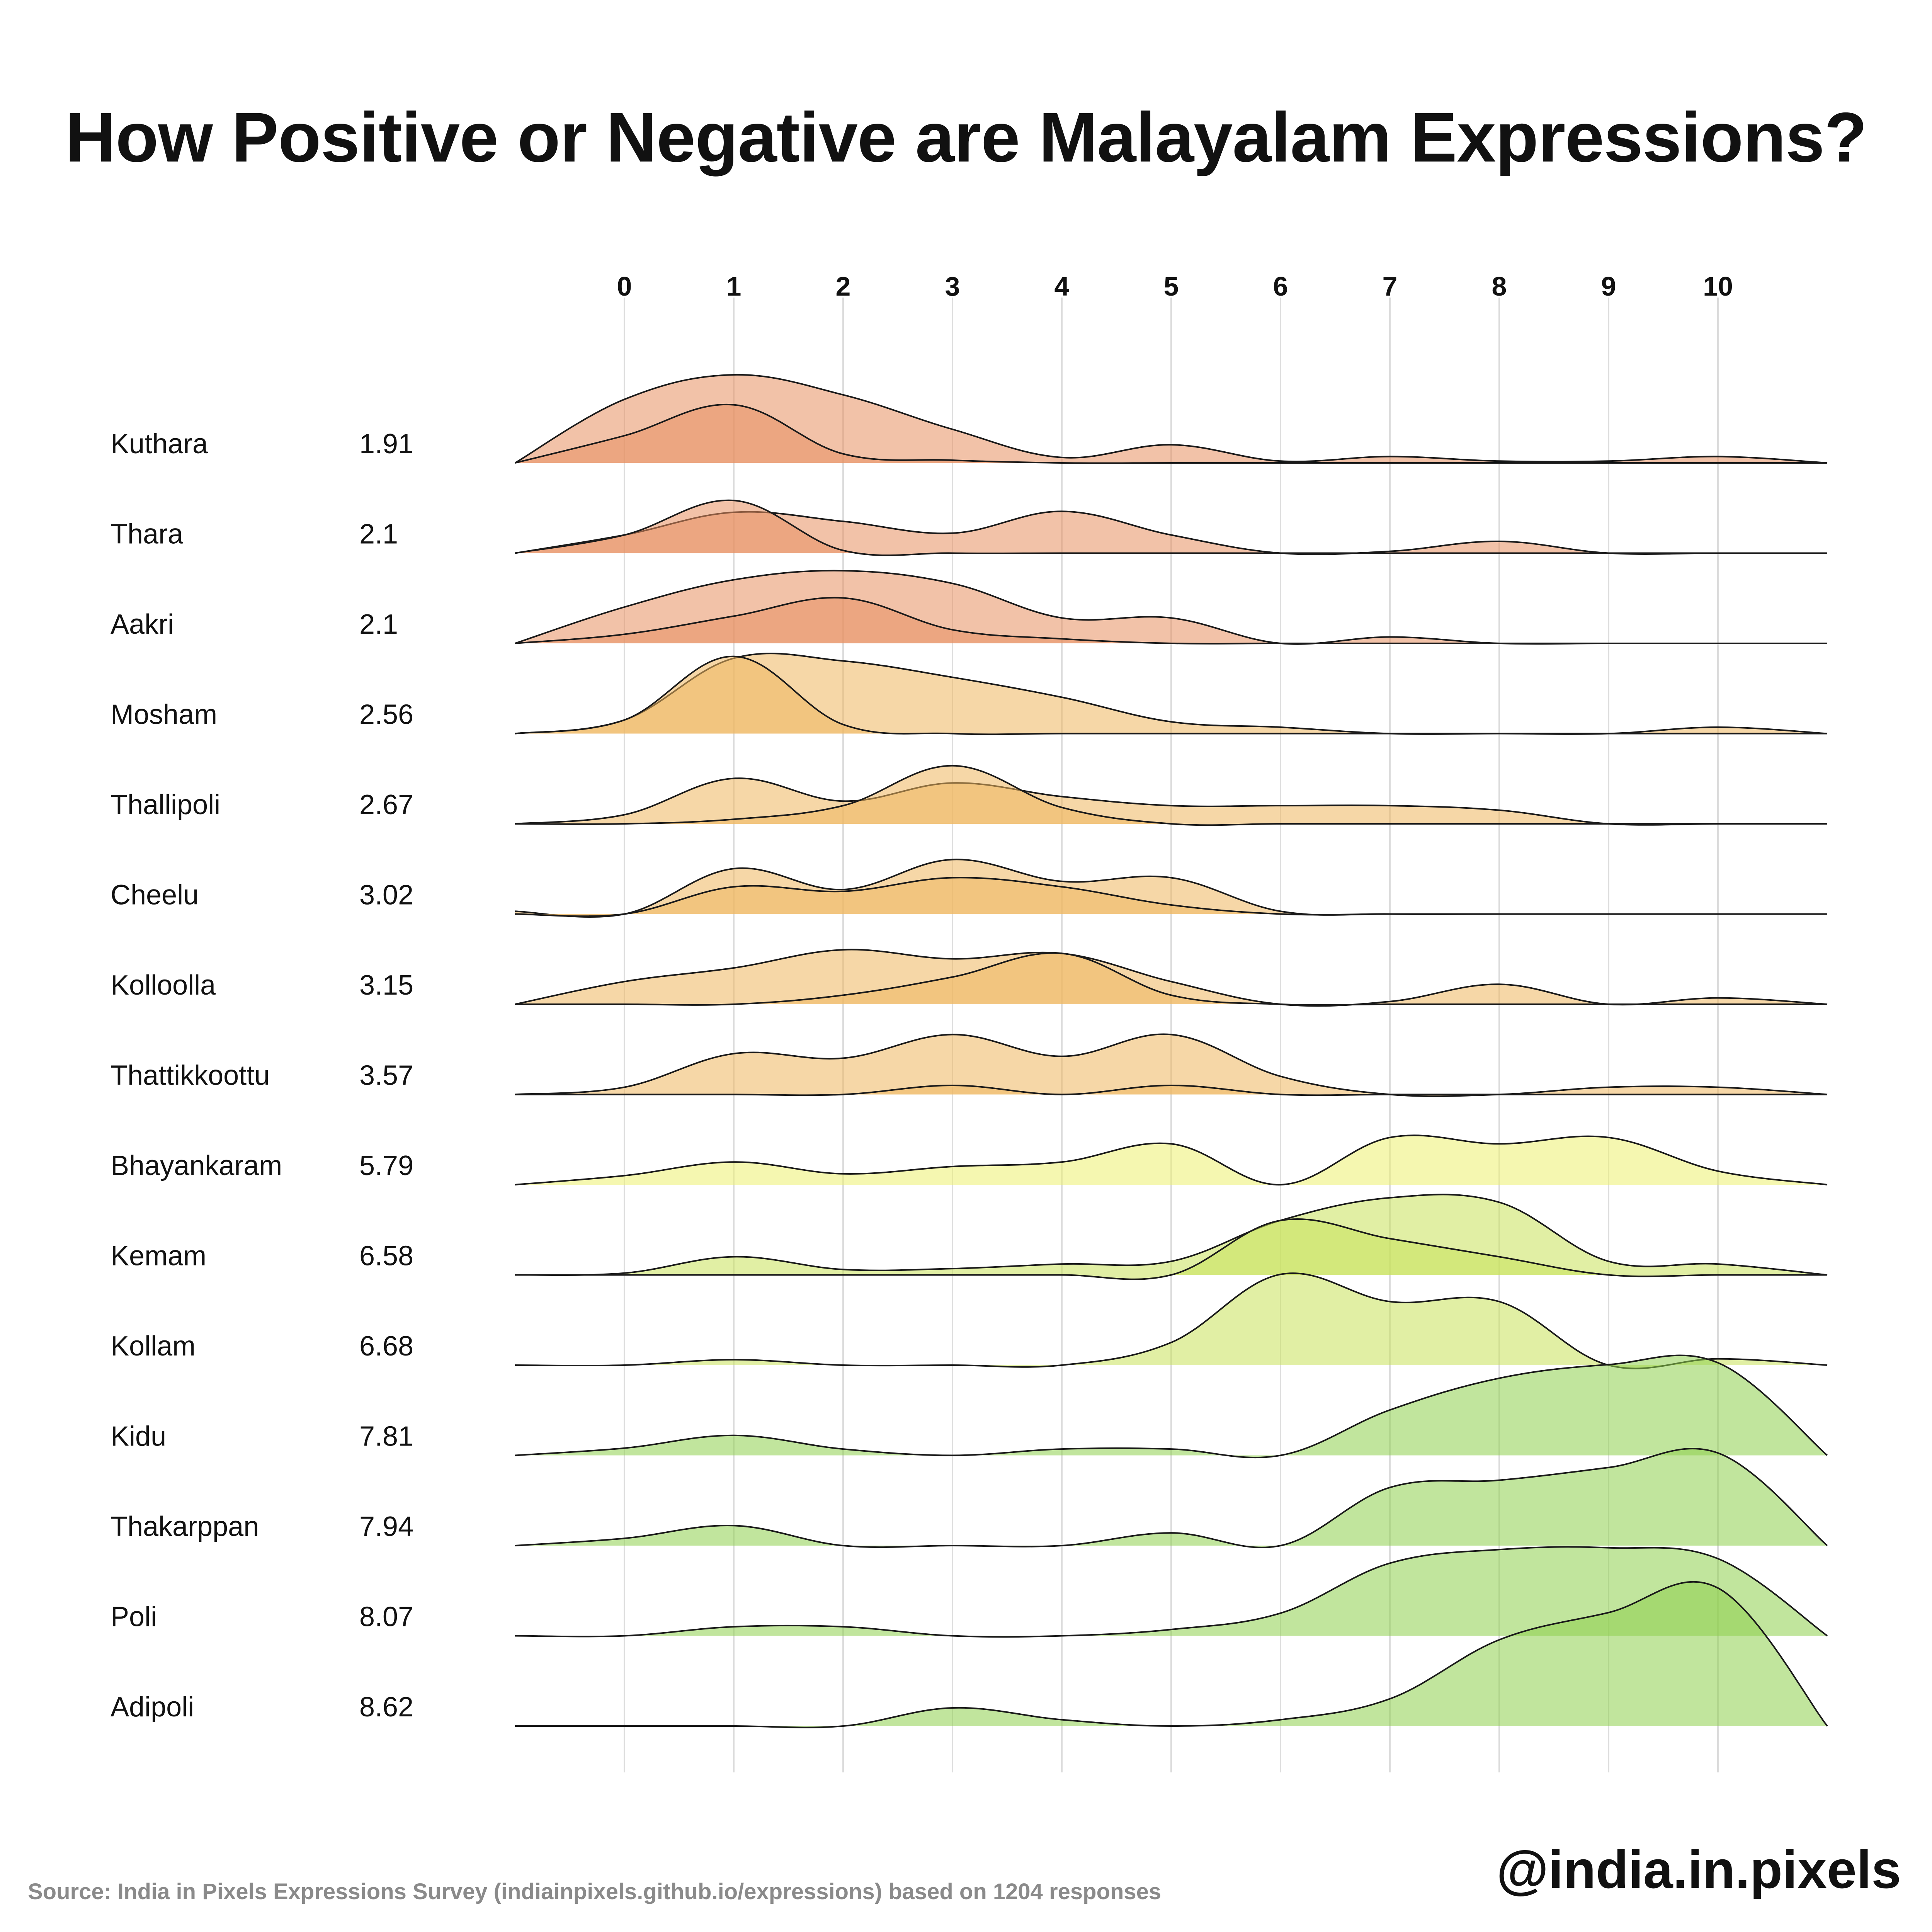  What do you see at coordinates (386, 985) in the screenshot?
I see `row-mean-value: 3.15` at bounding box center [386, 985].